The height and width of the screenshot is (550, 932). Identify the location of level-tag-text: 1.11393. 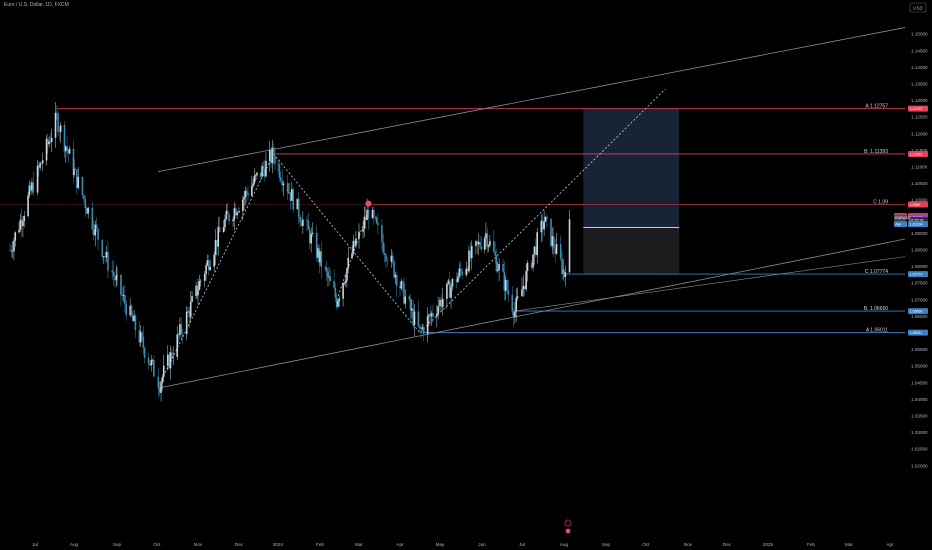
(916, 154).